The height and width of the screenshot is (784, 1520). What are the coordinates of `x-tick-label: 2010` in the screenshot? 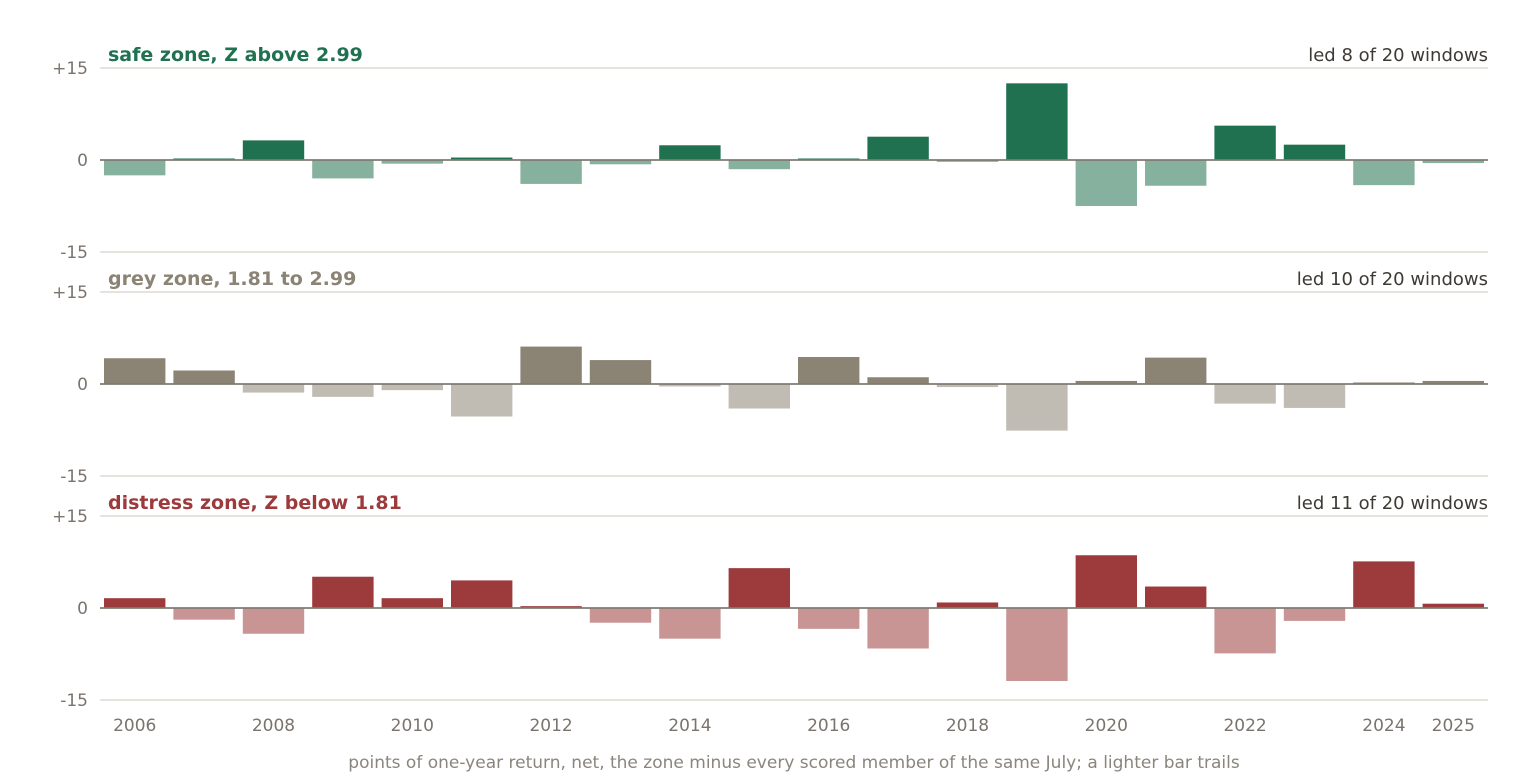 It's located at (412, 726).